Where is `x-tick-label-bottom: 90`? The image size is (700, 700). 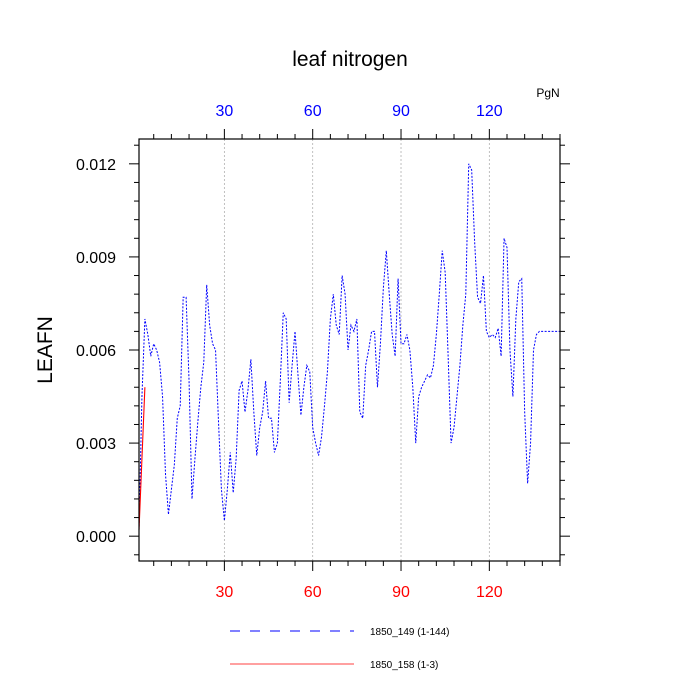
x-tick-label-bottom: 90 is located at coordinates (401, 592).